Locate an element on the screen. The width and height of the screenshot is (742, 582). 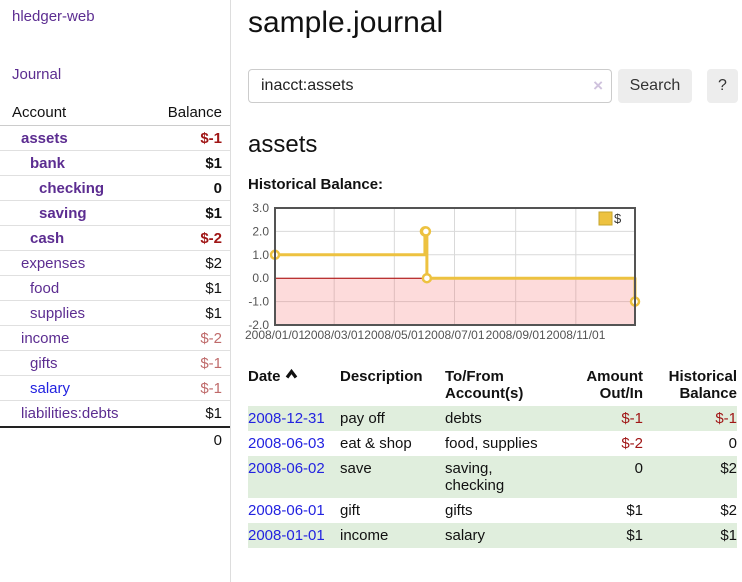
x-axis-tick-label: 2008/09/01 is located at coordinates (516, 335).